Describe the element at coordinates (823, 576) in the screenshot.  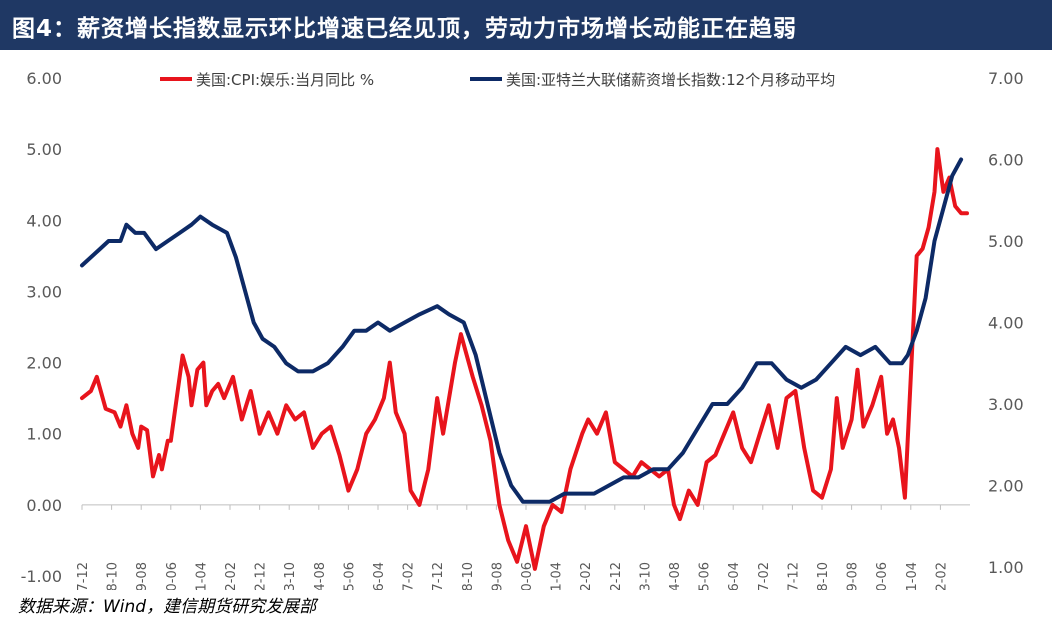
I see `x-tick-label: 2018-10` at that location.